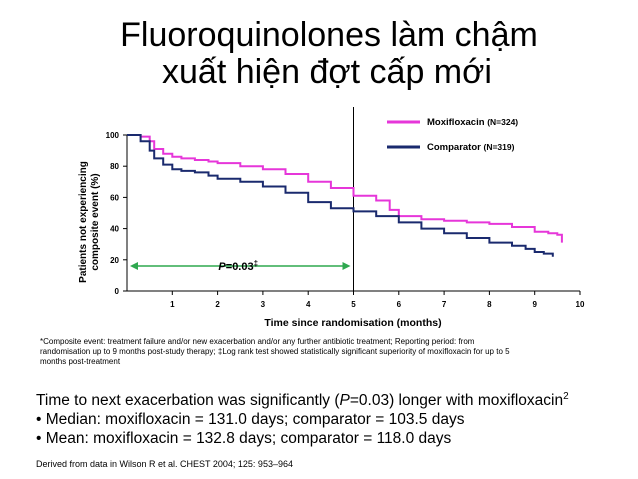  I want to click on y-tick-label: 40, so click(114, 229).